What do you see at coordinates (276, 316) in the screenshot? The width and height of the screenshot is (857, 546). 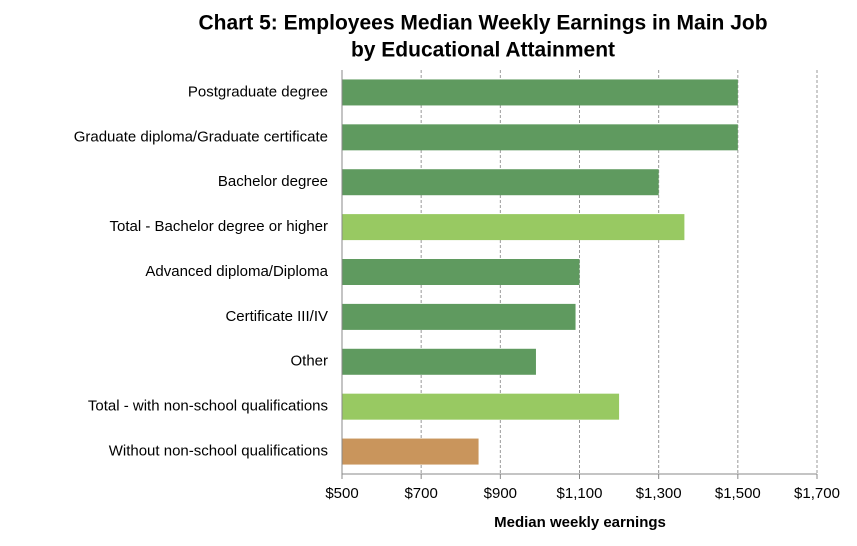 I see `y-tick-label: Certificate III/IV` at bounding box center [276, 316].